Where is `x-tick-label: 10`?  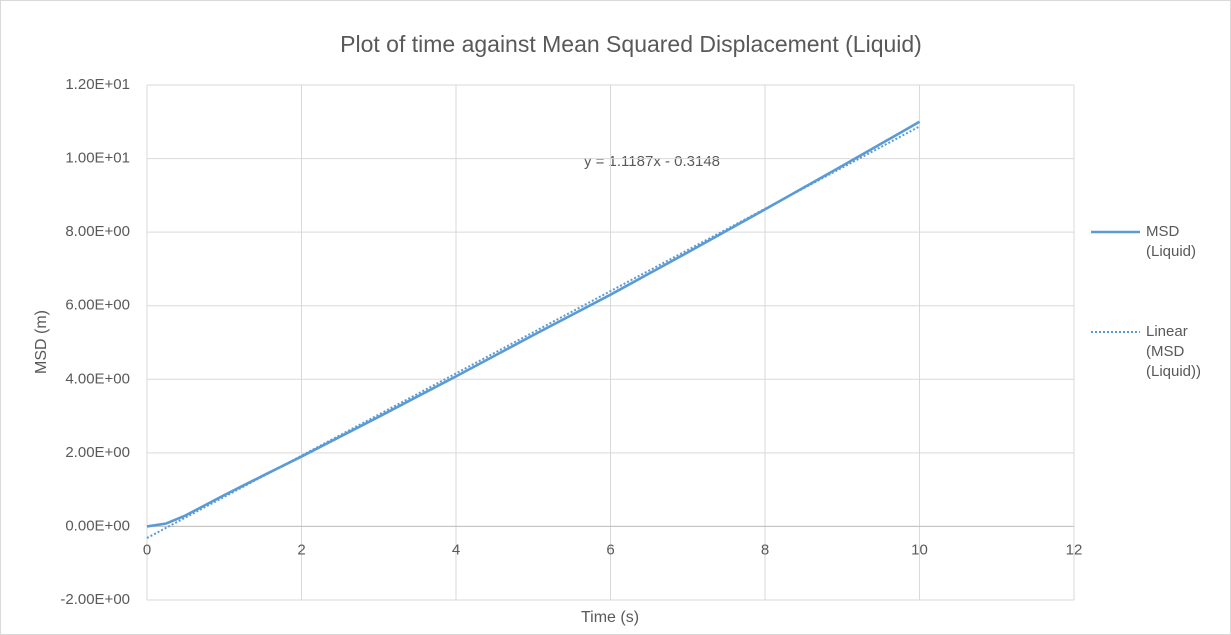
x-tick-label: 10 is located at coordinates (919, 549).